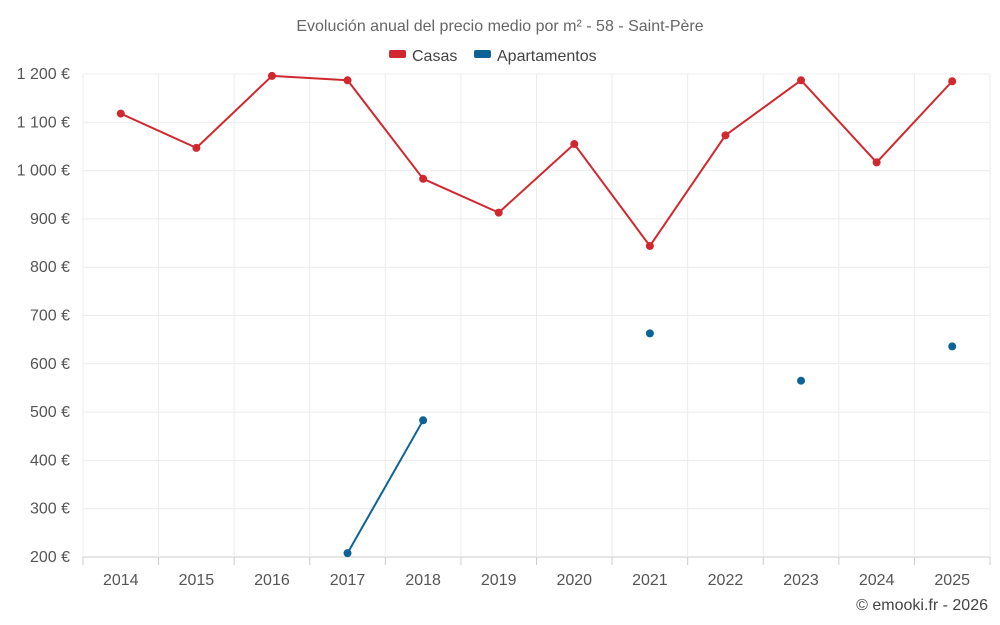 Image resolution: width=1000 pixels, height=625 pixels. What do you see at coordinates (547, 56) in the screenshot?
I see `legend-label: Apartamentos` at bounding box center [547, 56].